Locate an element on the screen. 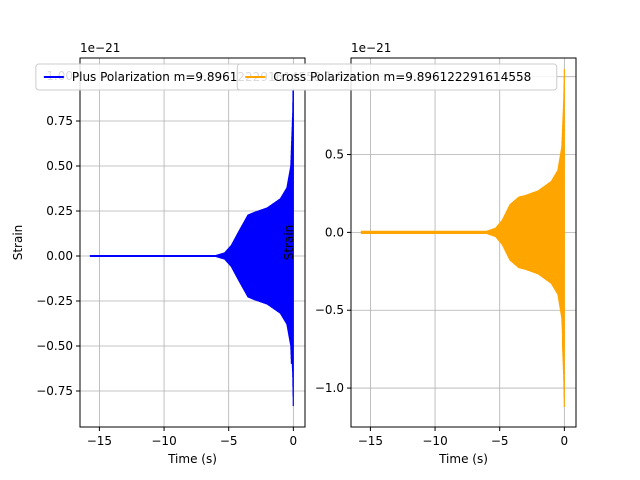  y-tick-label: 0.5 is located at coordinates (334, 155).